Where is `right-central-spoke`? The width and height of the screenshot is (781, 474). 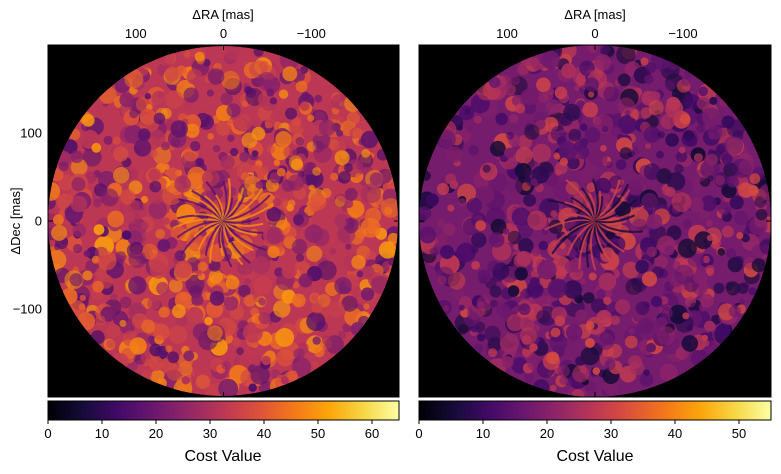
right-central-spoke is located at coordinates (612, 205).